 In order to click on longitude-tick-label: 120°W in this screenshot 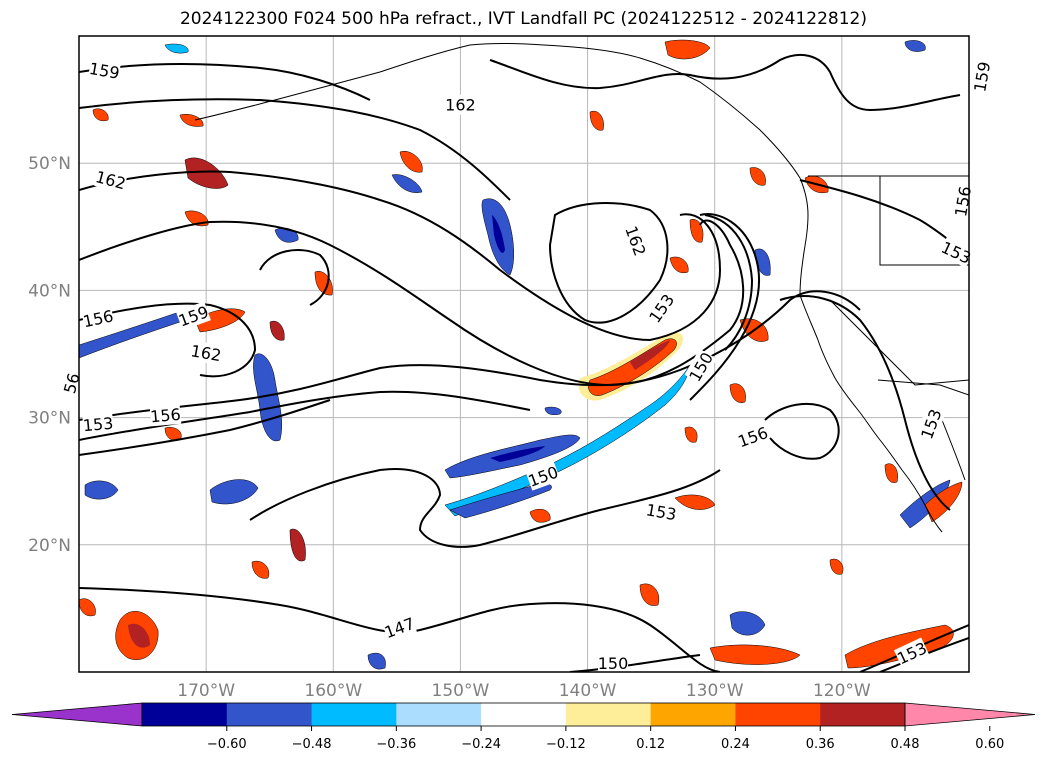, I will do `click(842, 691)`.